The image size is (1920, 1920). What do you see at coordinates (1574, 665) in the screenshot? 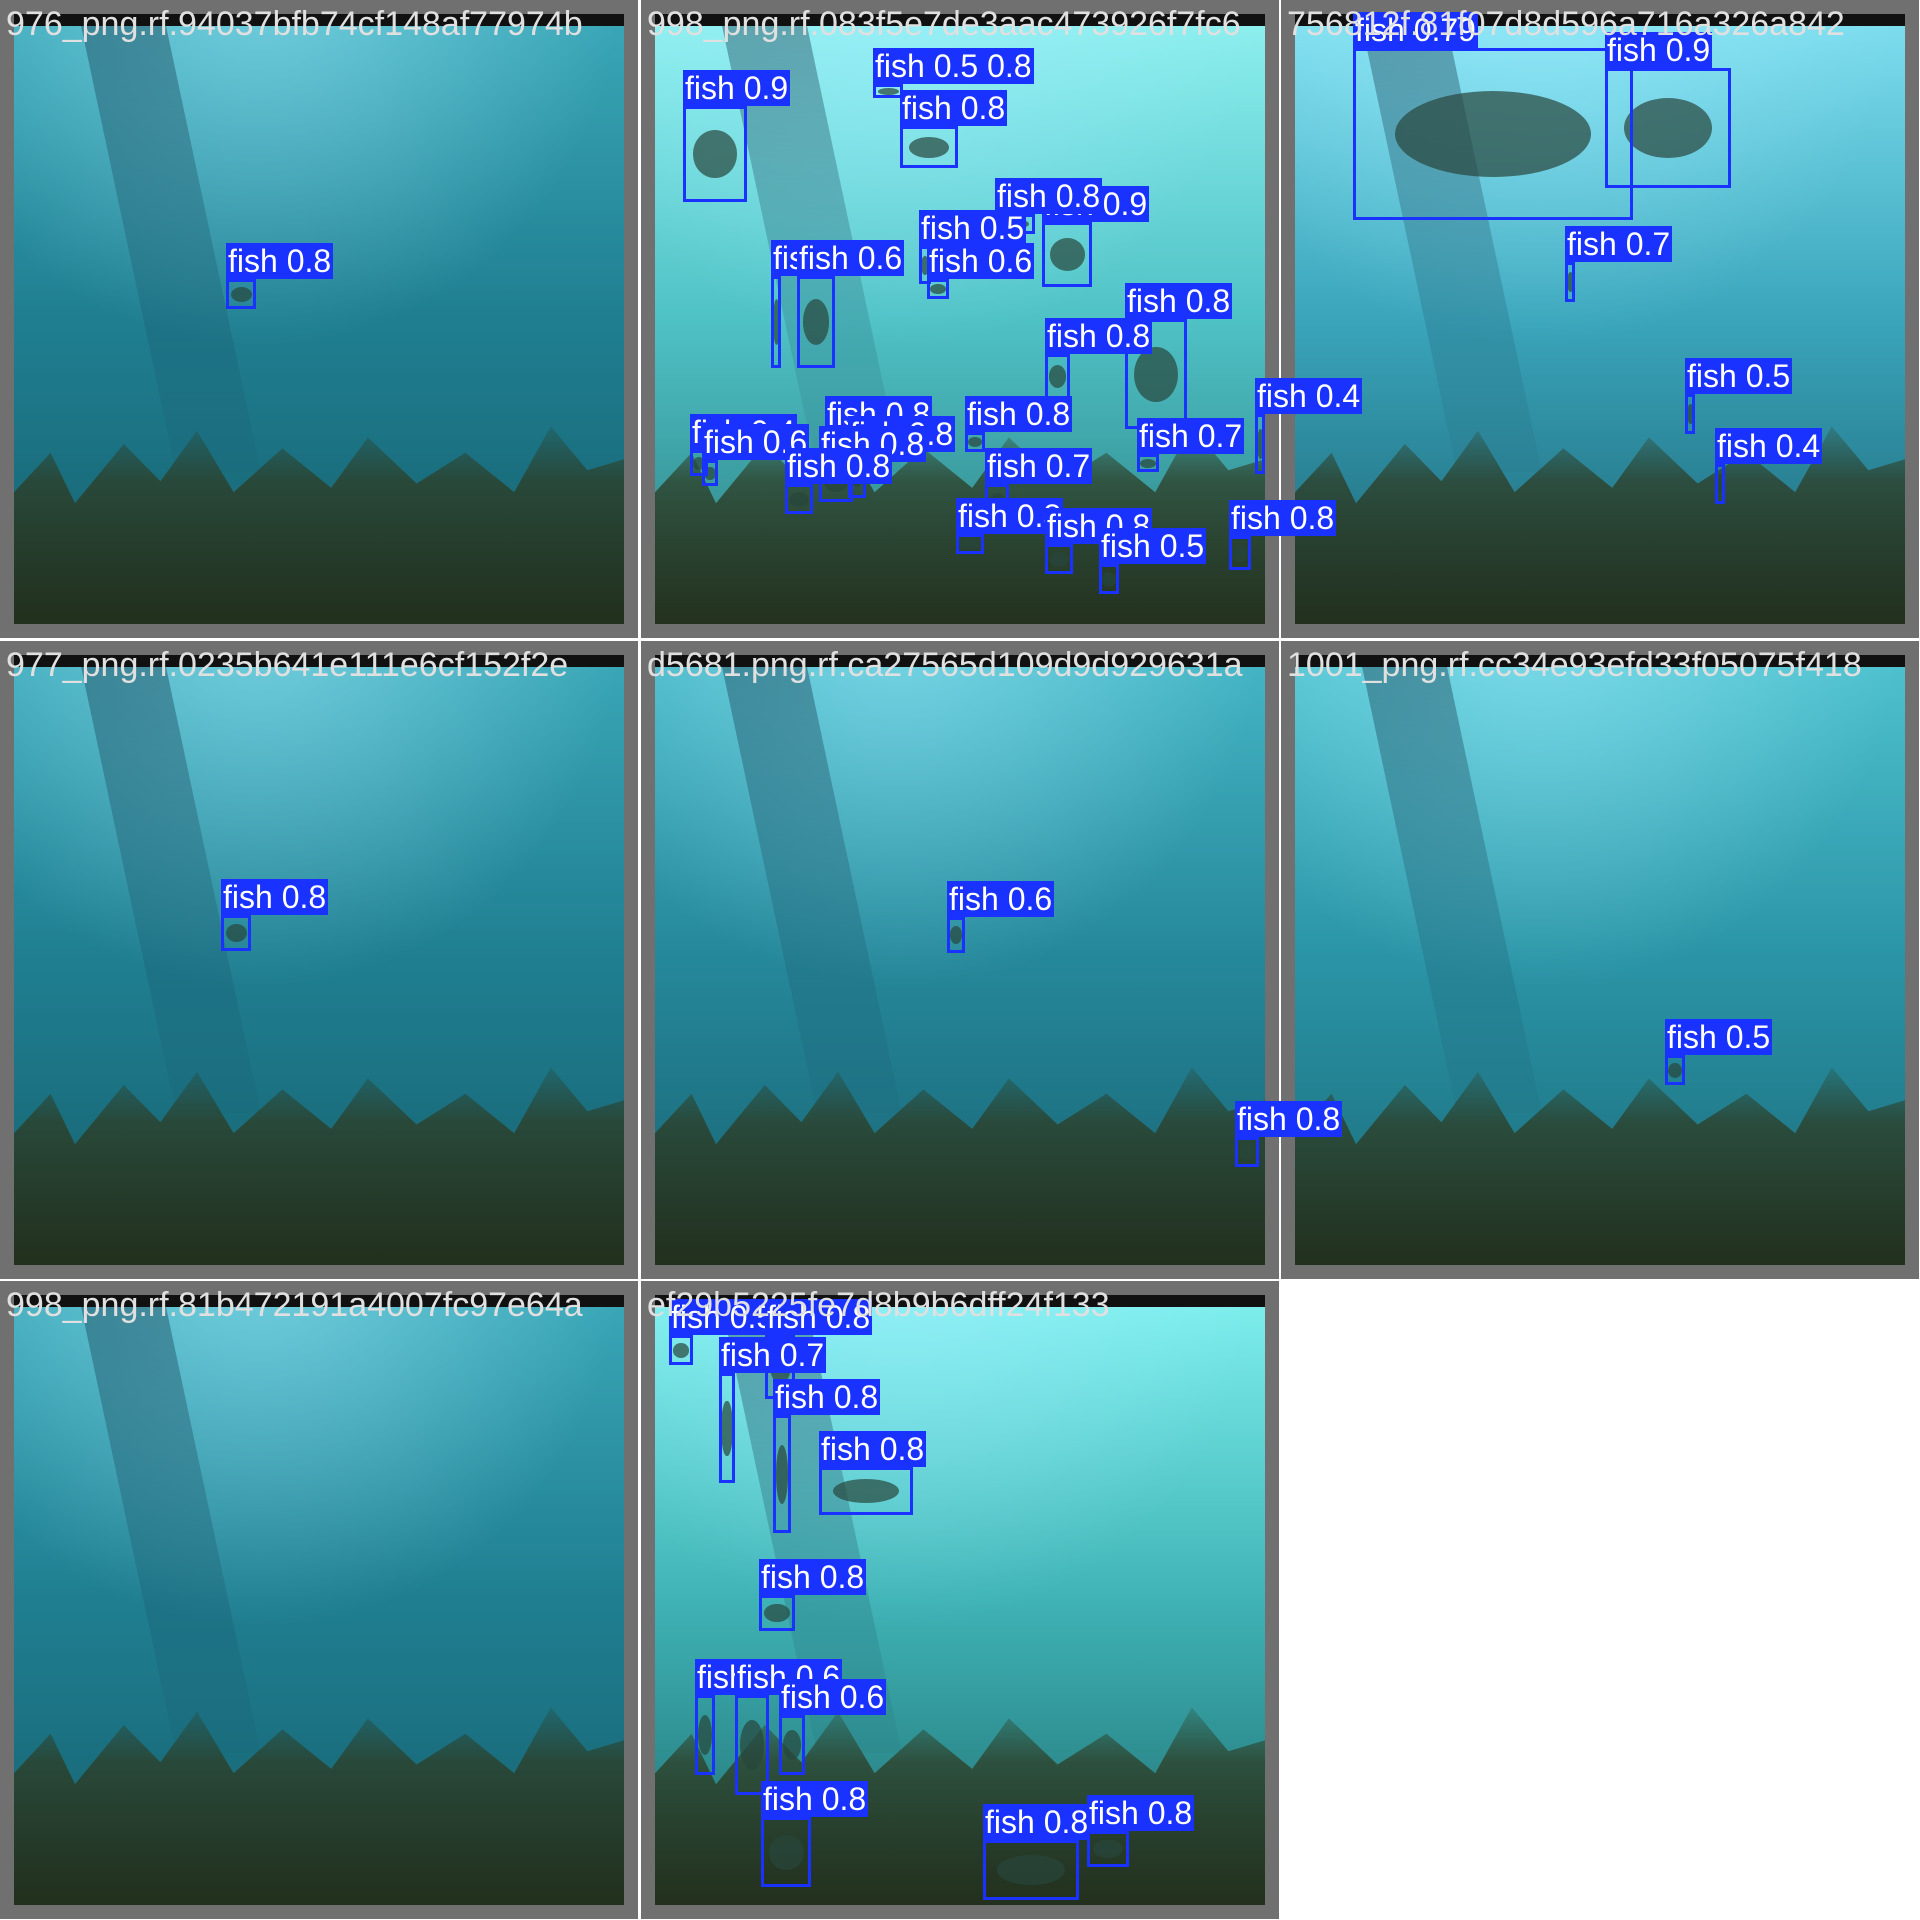
I see `image-filename: 1001_png.rf.cc34e93efd33f05075f418` at bounding box center [1574, 665].